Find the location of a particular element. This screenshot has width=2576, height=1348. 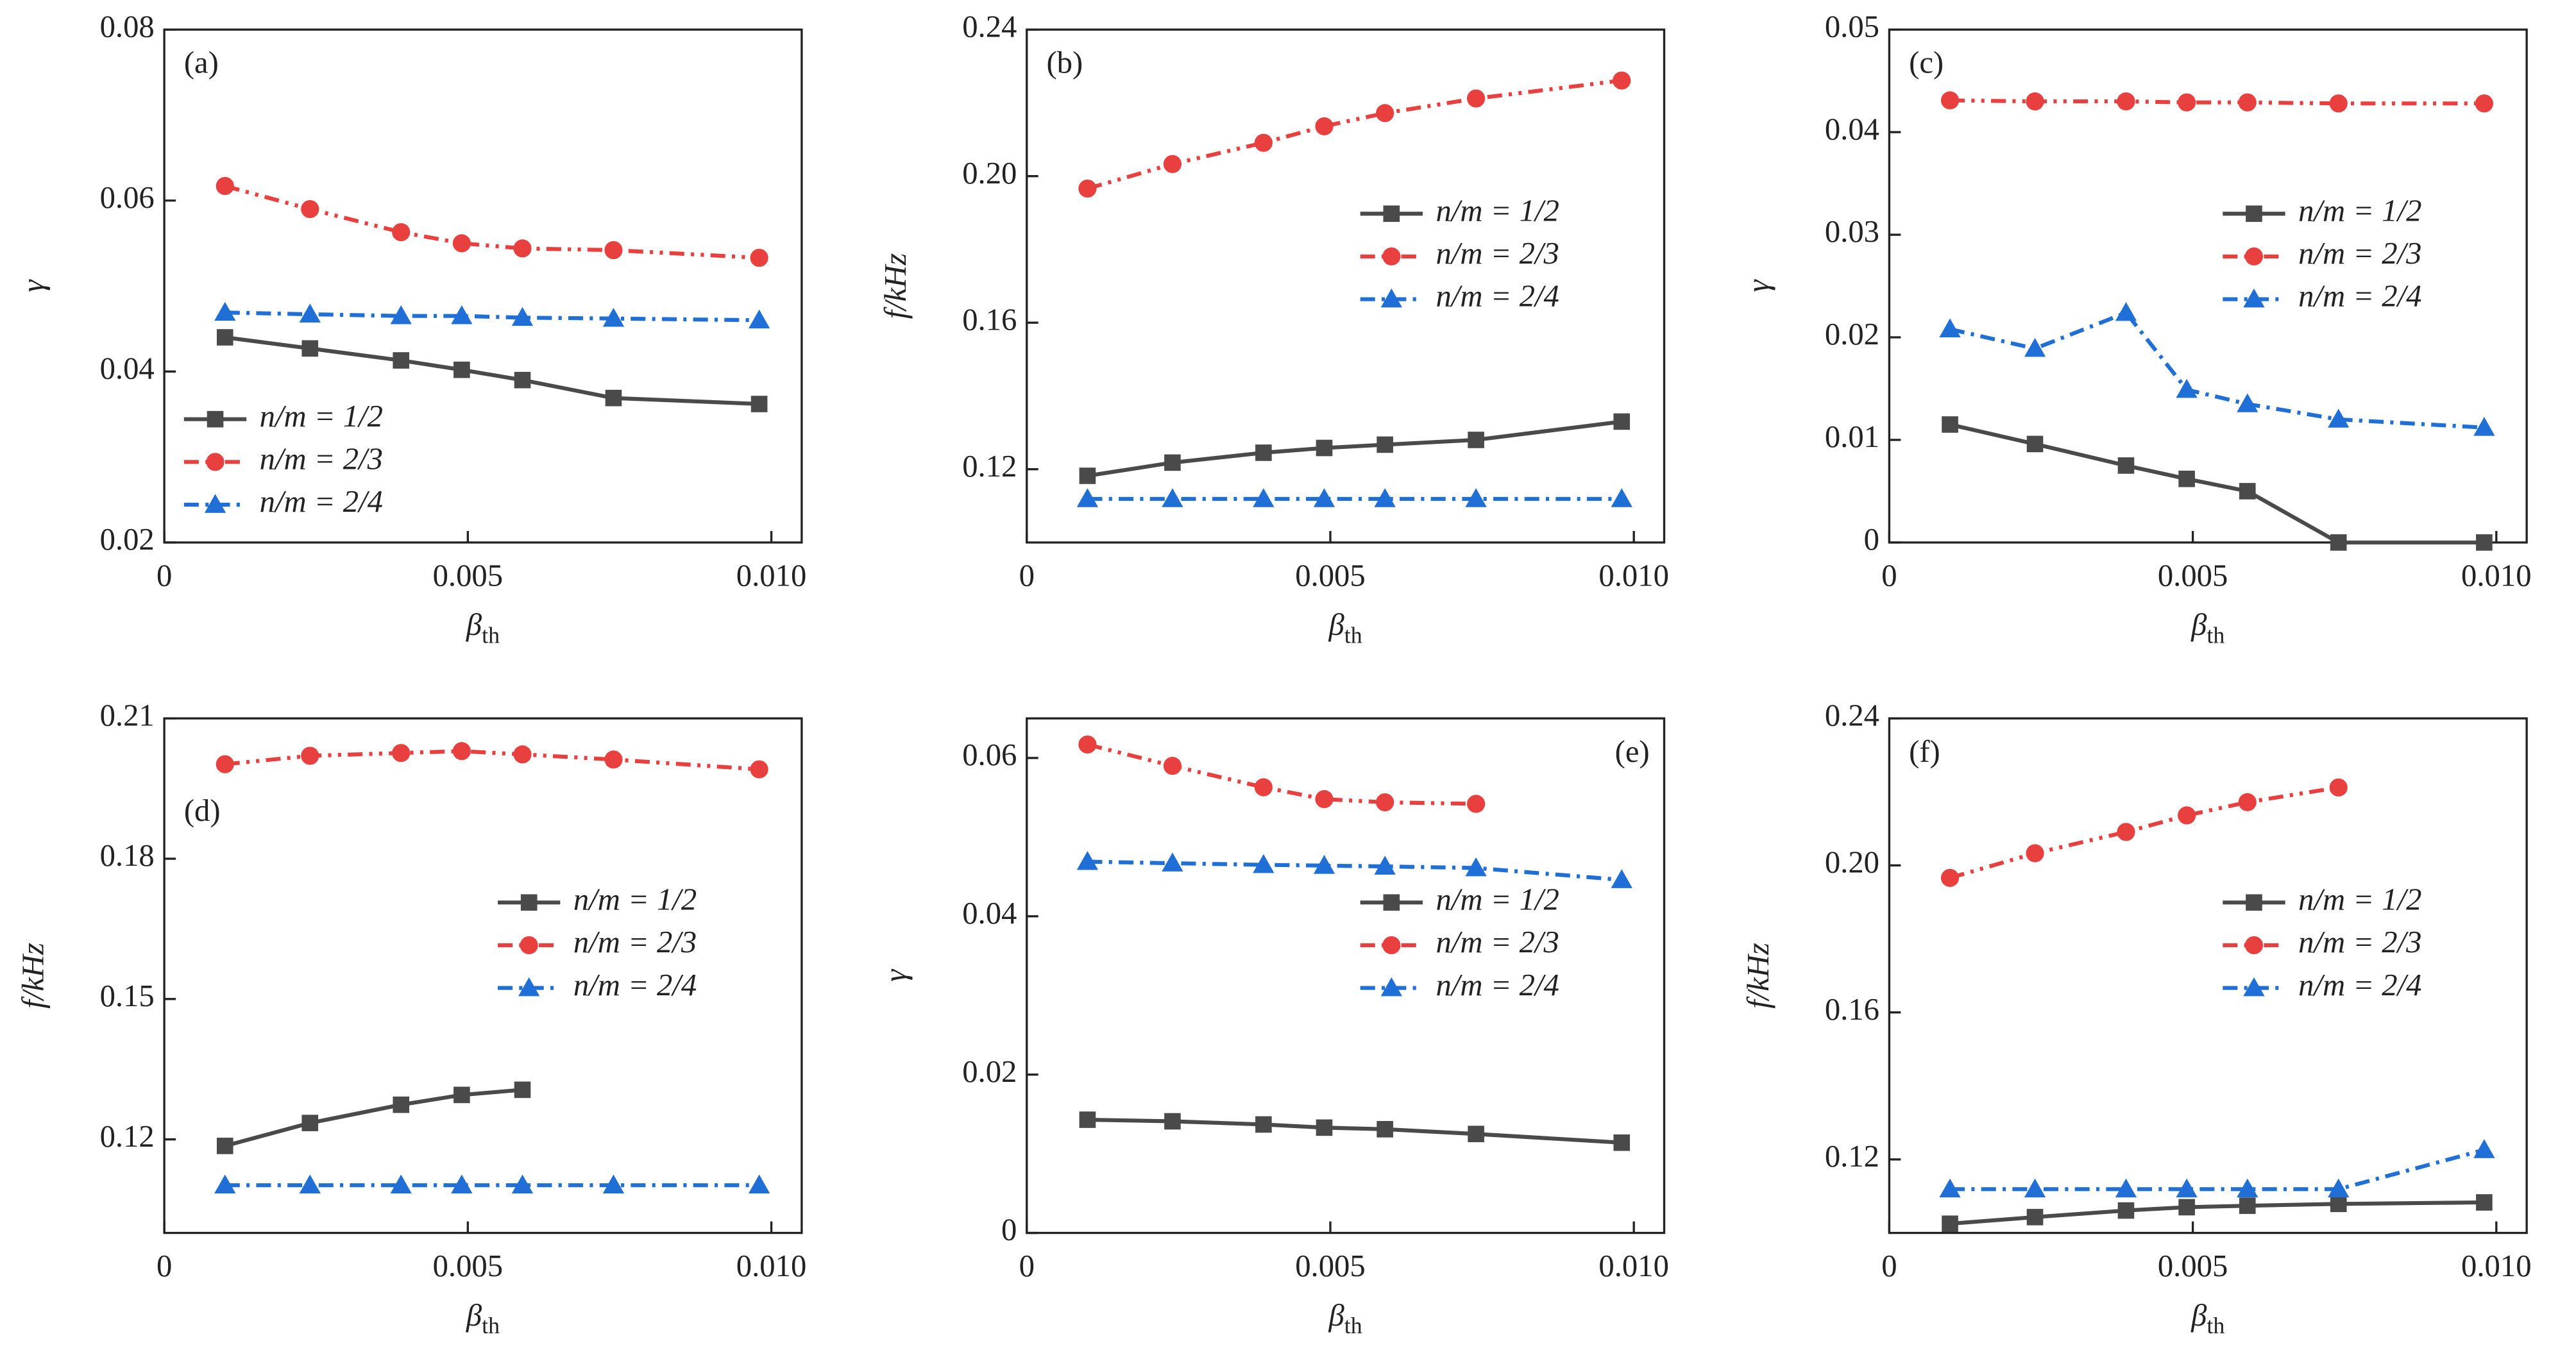

y-tick-label: 0.03 is located at coordinates (1852, 232).